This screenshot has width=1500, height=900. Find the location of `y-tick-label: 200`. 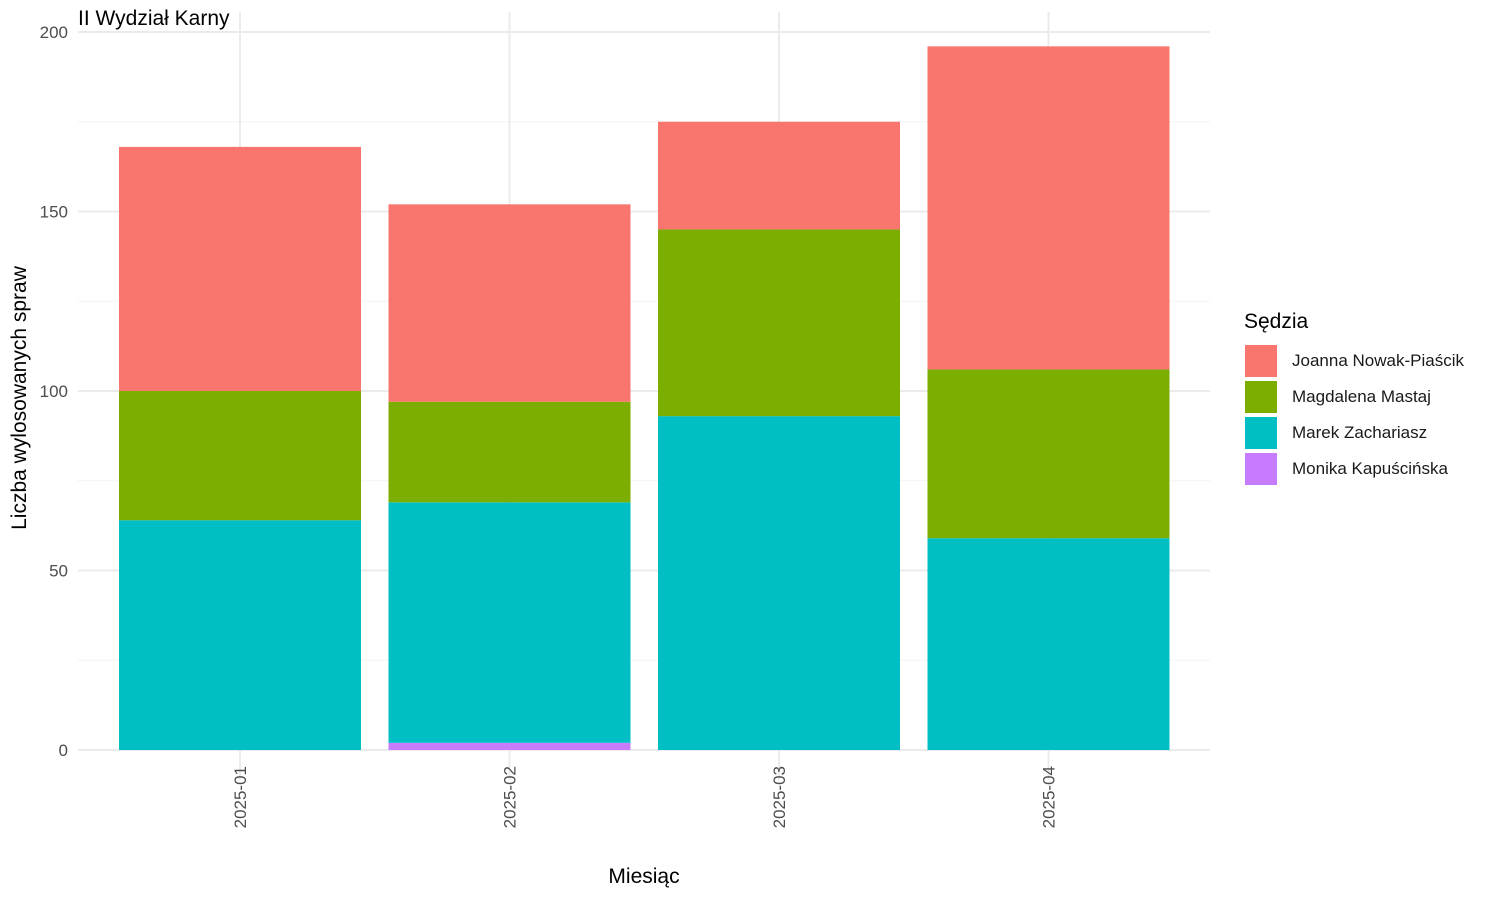

y-tick-label: 200 is located at coordinates (54, 32).